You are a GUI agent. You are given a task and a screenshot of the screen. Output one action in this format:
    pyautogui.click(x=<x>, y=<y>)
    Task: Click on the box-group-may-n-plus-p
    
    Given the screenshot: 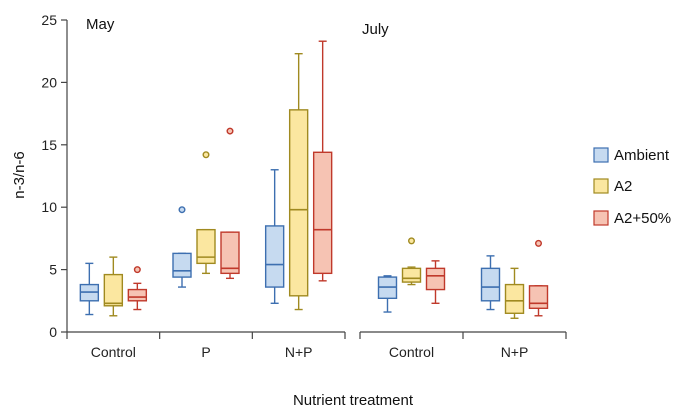 What is the action you would take?
    pyautogui.click(x=298, y=175)
    